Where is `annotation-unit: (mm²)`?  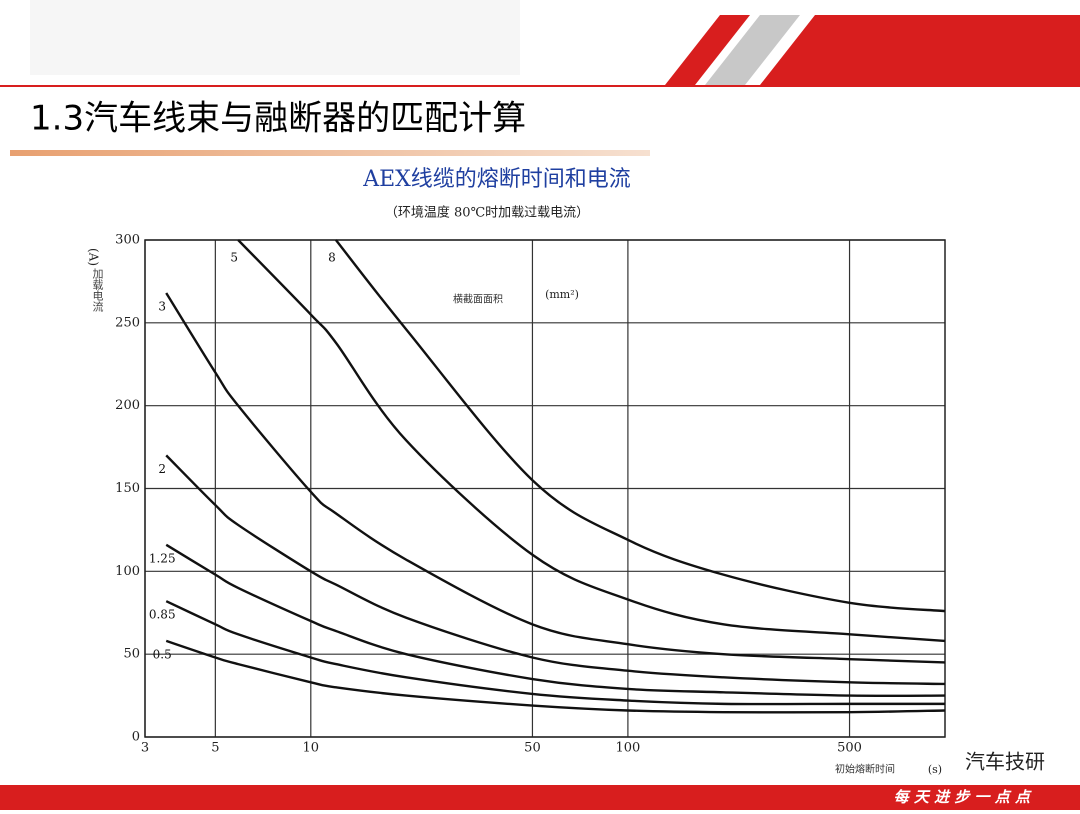 annotation-unit: (mm²) is located at coordinates (562, 294).